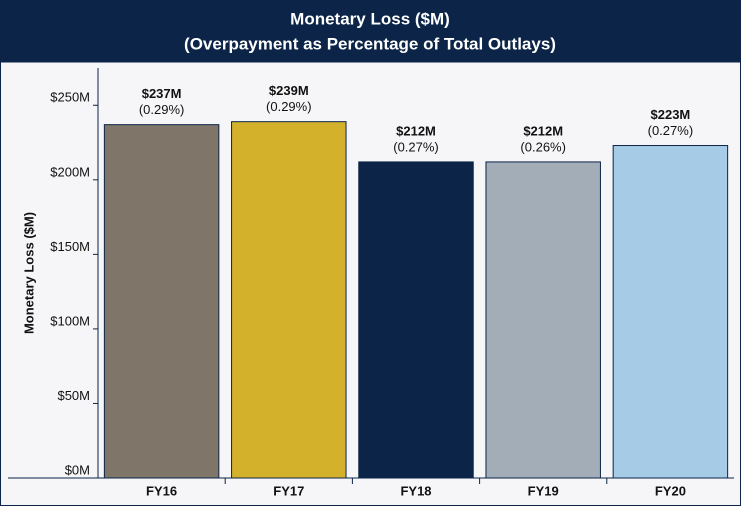 The image size is (741, 506). I want to click on y-tick-label: $200M, so click(70, 171).